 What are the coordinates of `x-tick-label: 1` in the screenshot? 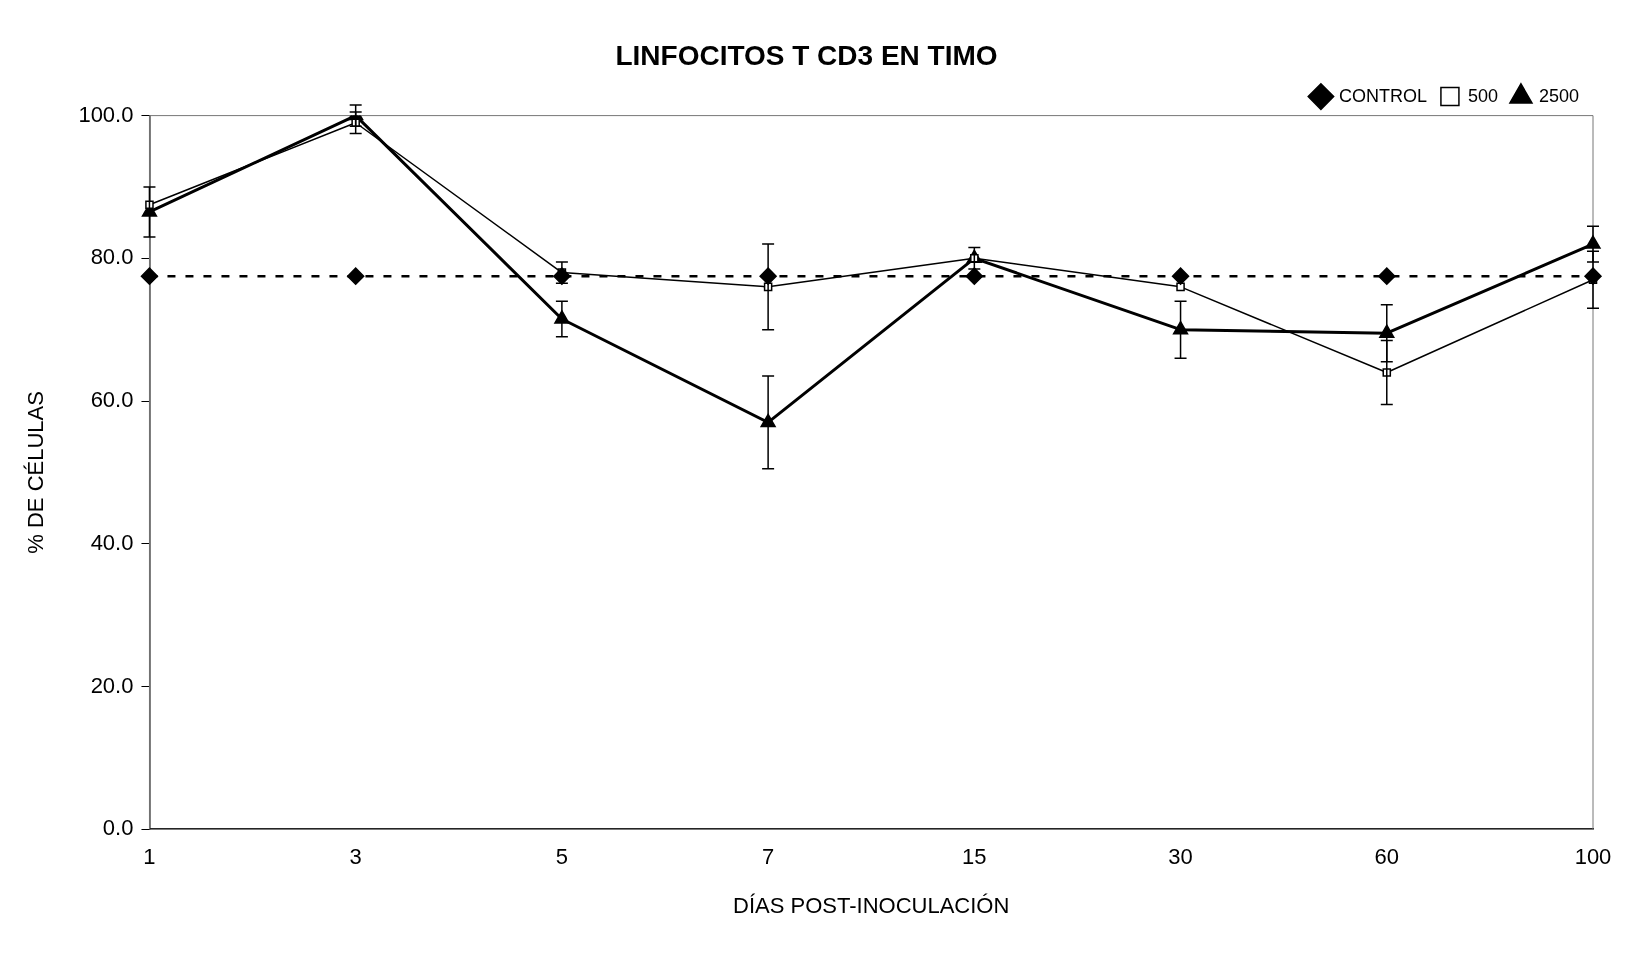 It's located at (149, 857).